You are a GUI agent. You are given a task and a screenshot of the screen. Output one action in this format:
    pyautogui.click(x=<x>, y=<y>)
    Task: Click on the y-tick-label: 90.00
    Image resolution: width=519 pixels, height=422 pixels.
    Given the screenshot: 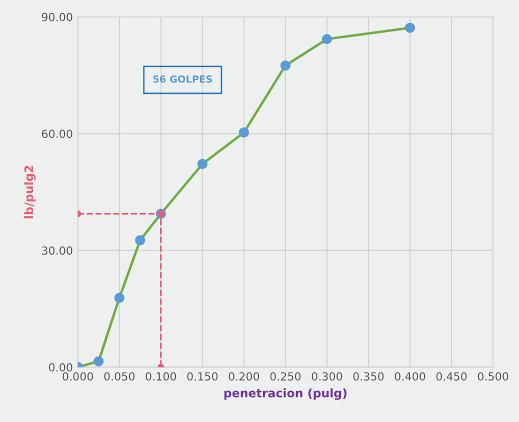 What is the action you would take?
    pyautogui.click(x=57, y=17)
    